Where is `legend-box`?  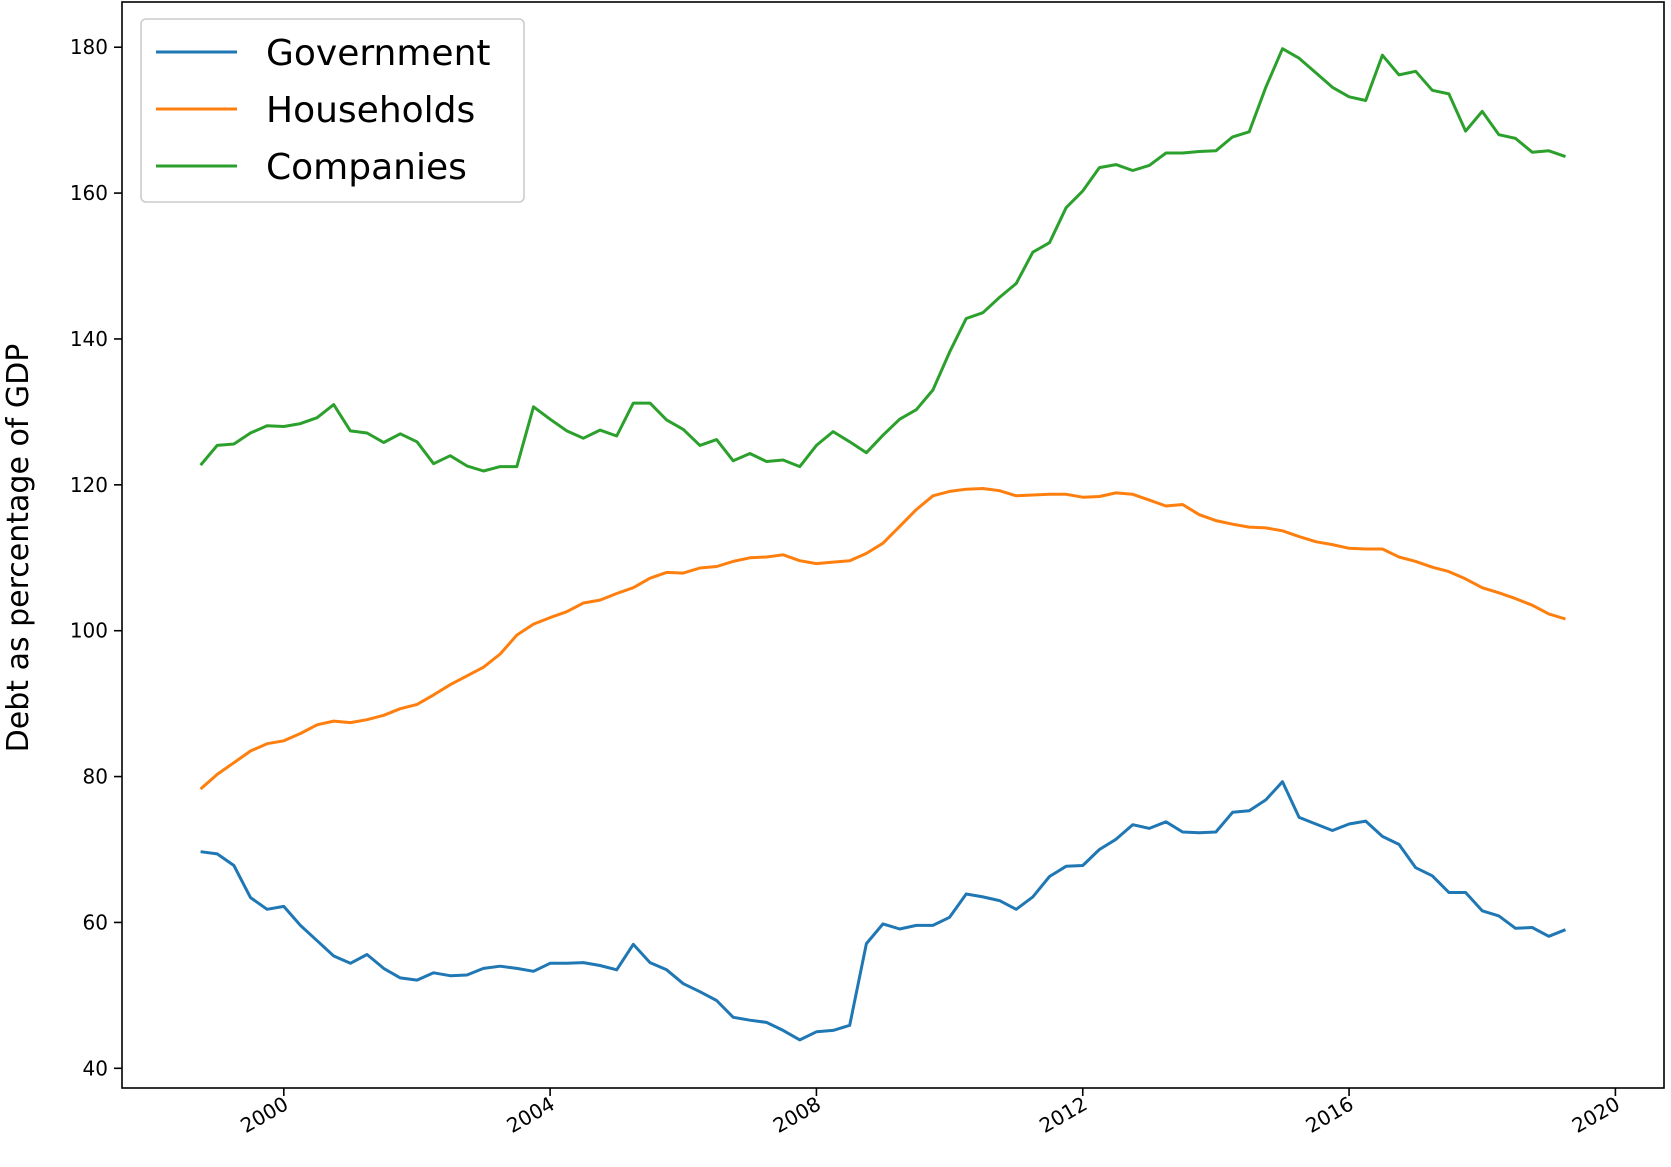
legend-box is located at coordinates (332, 110).